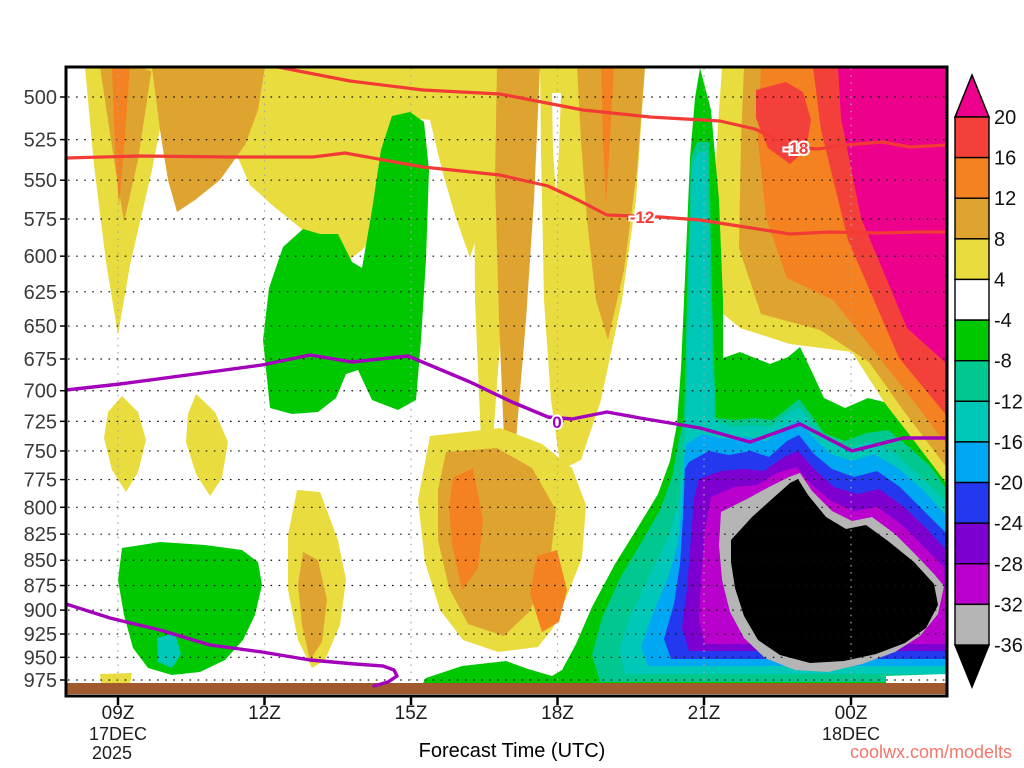 Image resolution: width=1024 pixels, height=768 pixels. I want to click on y-axis-tick-label: 625, so click(40, 293).